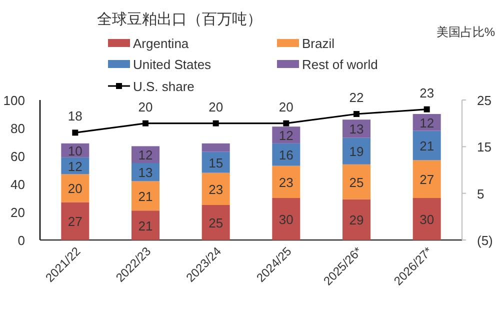  I want to click on data-label: 18, so click(75, 116).